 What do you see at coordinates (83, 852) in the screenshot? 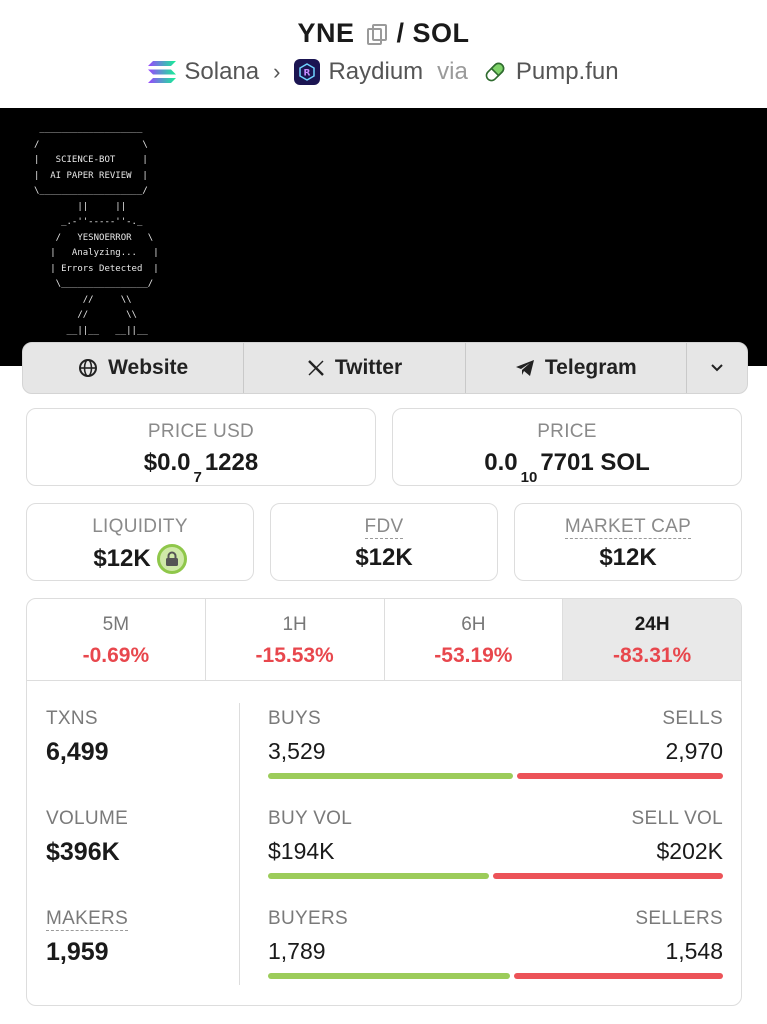
I see `volume-value: $396K` at bounding box center [83, 852].